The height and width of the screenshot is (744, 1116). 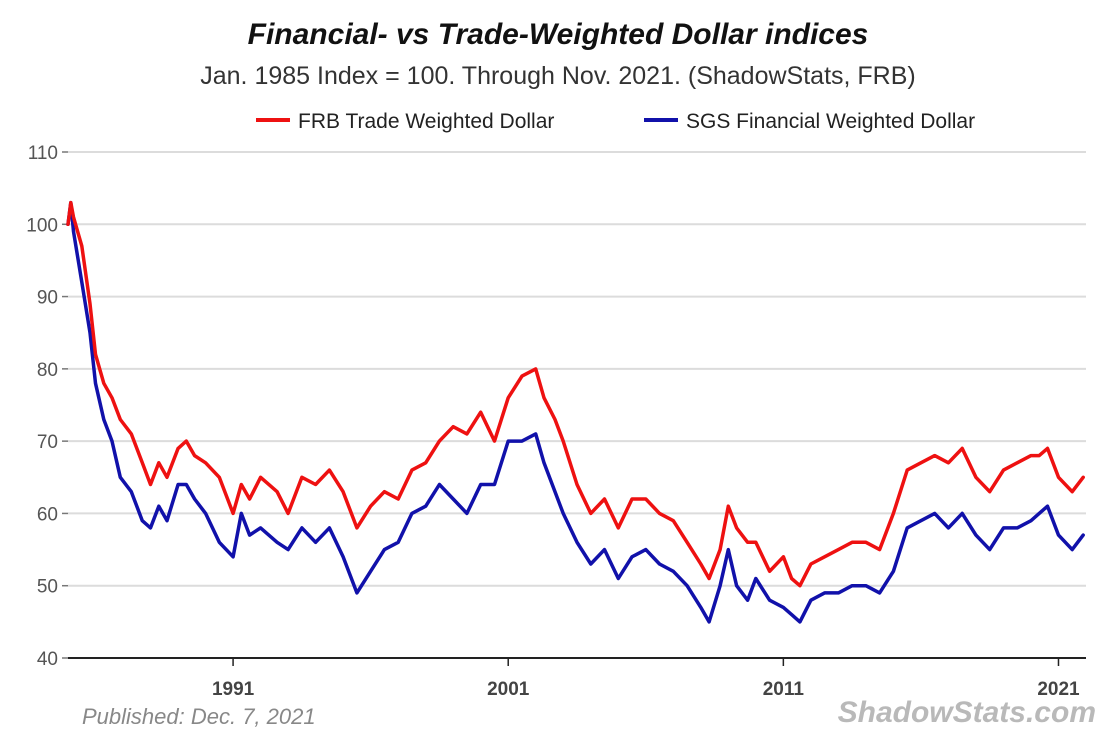 What do you see at coordinates (42, 225) in the screenshot?
I see `y-tick-label: 100` at bounding box center [42, 225].